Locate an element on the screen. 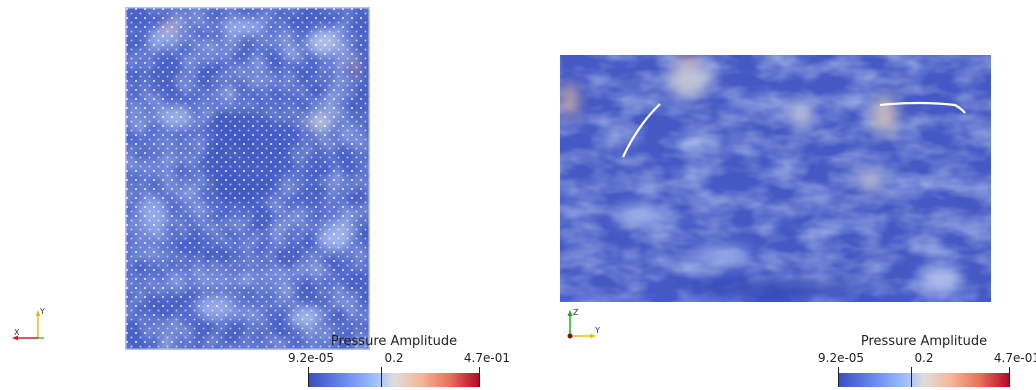  right-orientation-axes: Z Y is located at coordinates (582, 326).